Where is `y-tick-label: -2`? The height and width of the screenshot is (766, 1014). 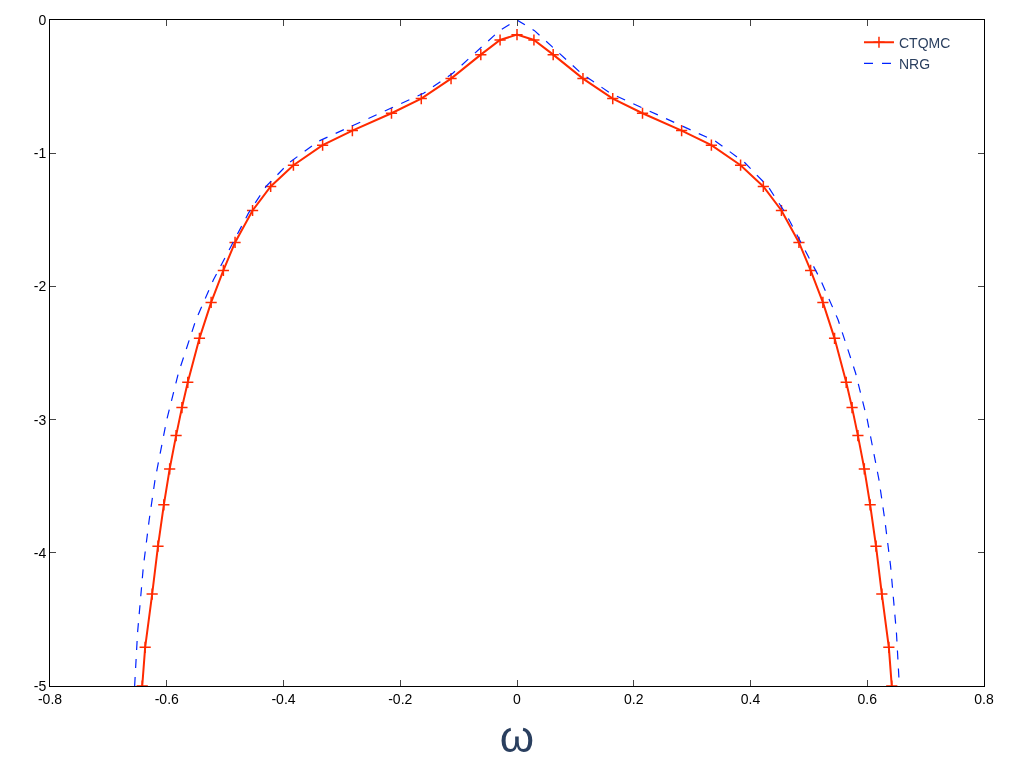 y-tick-label: -2 is located at coordinates (40, 286).